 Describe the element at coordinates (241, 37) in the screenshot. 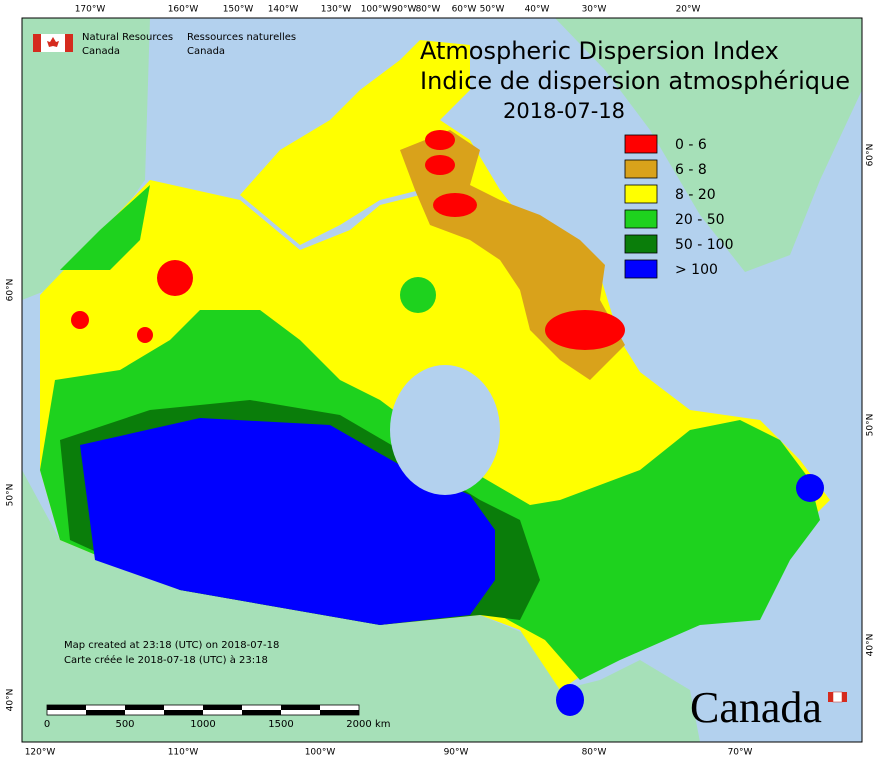

I see `org-name: Ressources naturelles` at that location.